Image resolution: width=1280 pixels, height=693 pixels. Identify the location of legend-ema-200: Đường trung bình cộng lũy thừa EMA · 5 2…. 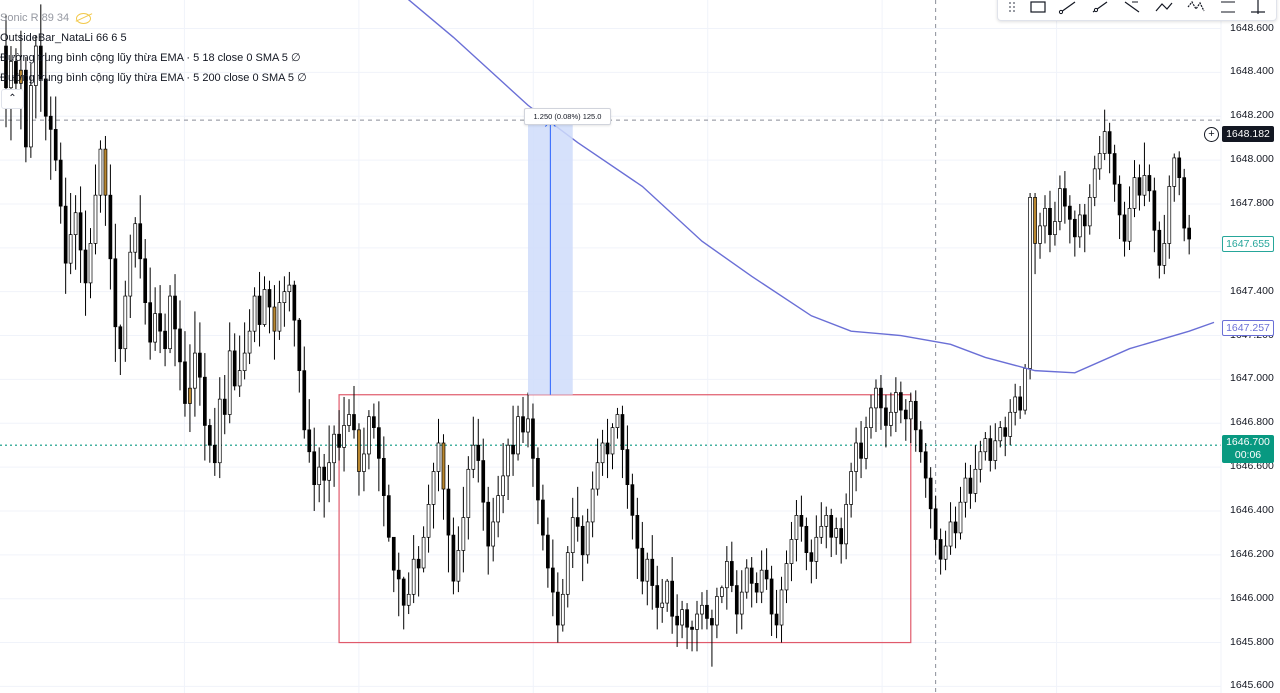
(153, 78).